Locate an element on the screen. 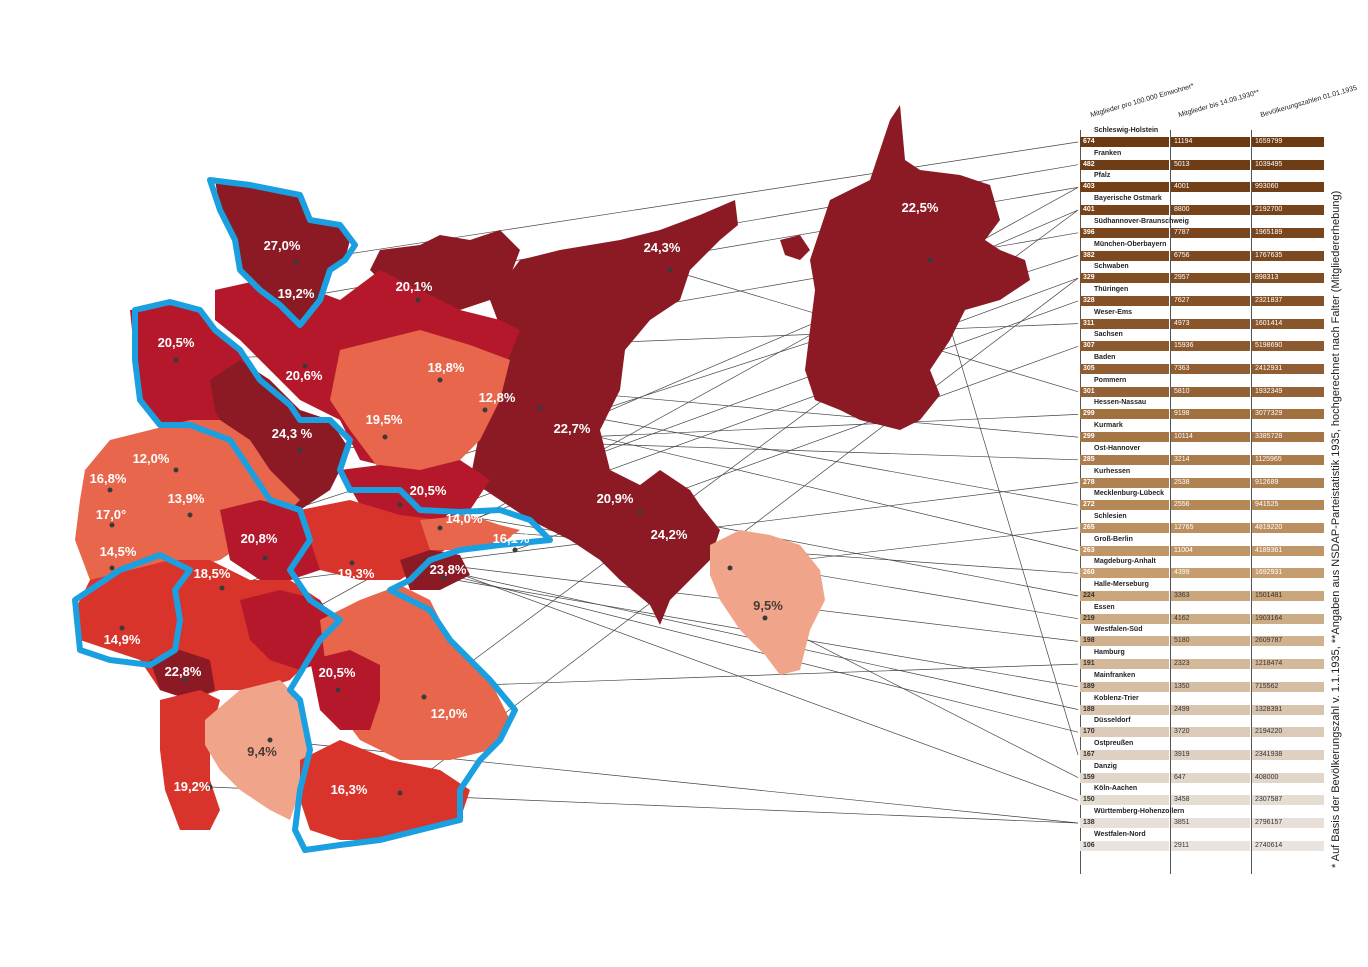 This screenshot has height=967, width=1368. legend-row-name: Kurmark is located at coordinates (1108, 426).